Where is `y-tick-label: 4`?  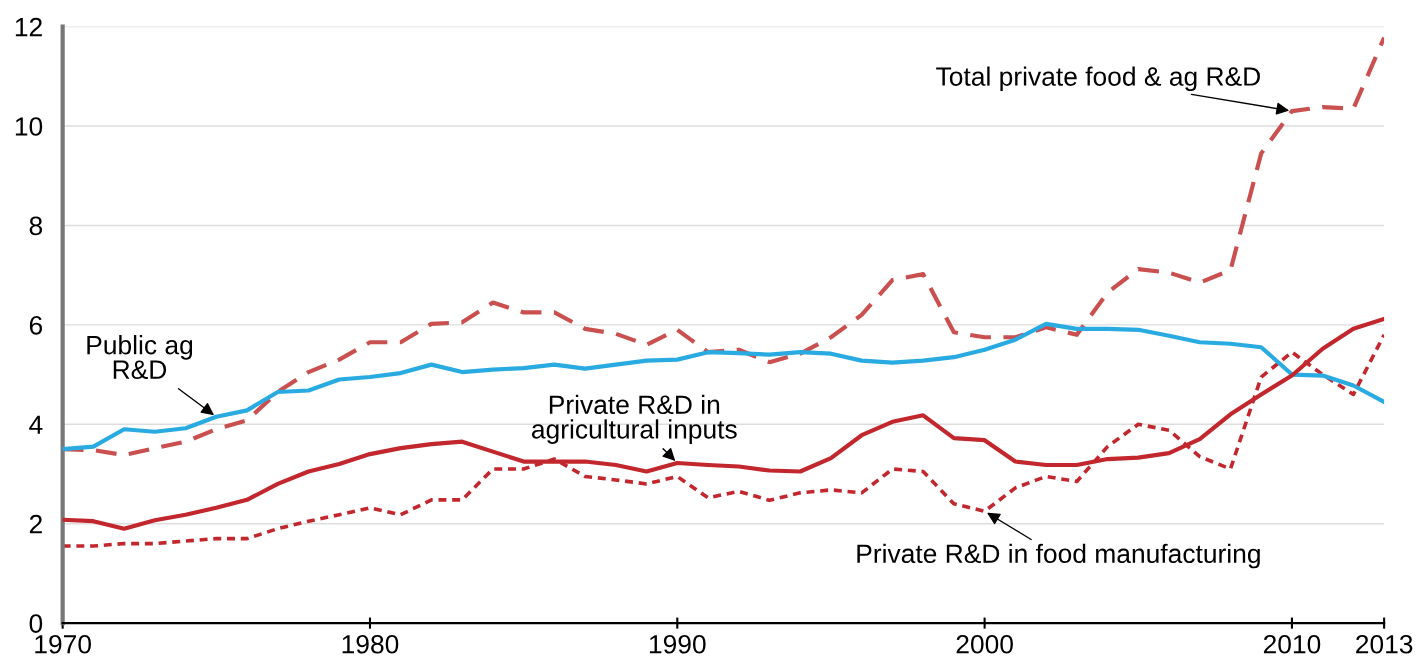 y-tick-label: 4 is located at coordinates (36, 424).